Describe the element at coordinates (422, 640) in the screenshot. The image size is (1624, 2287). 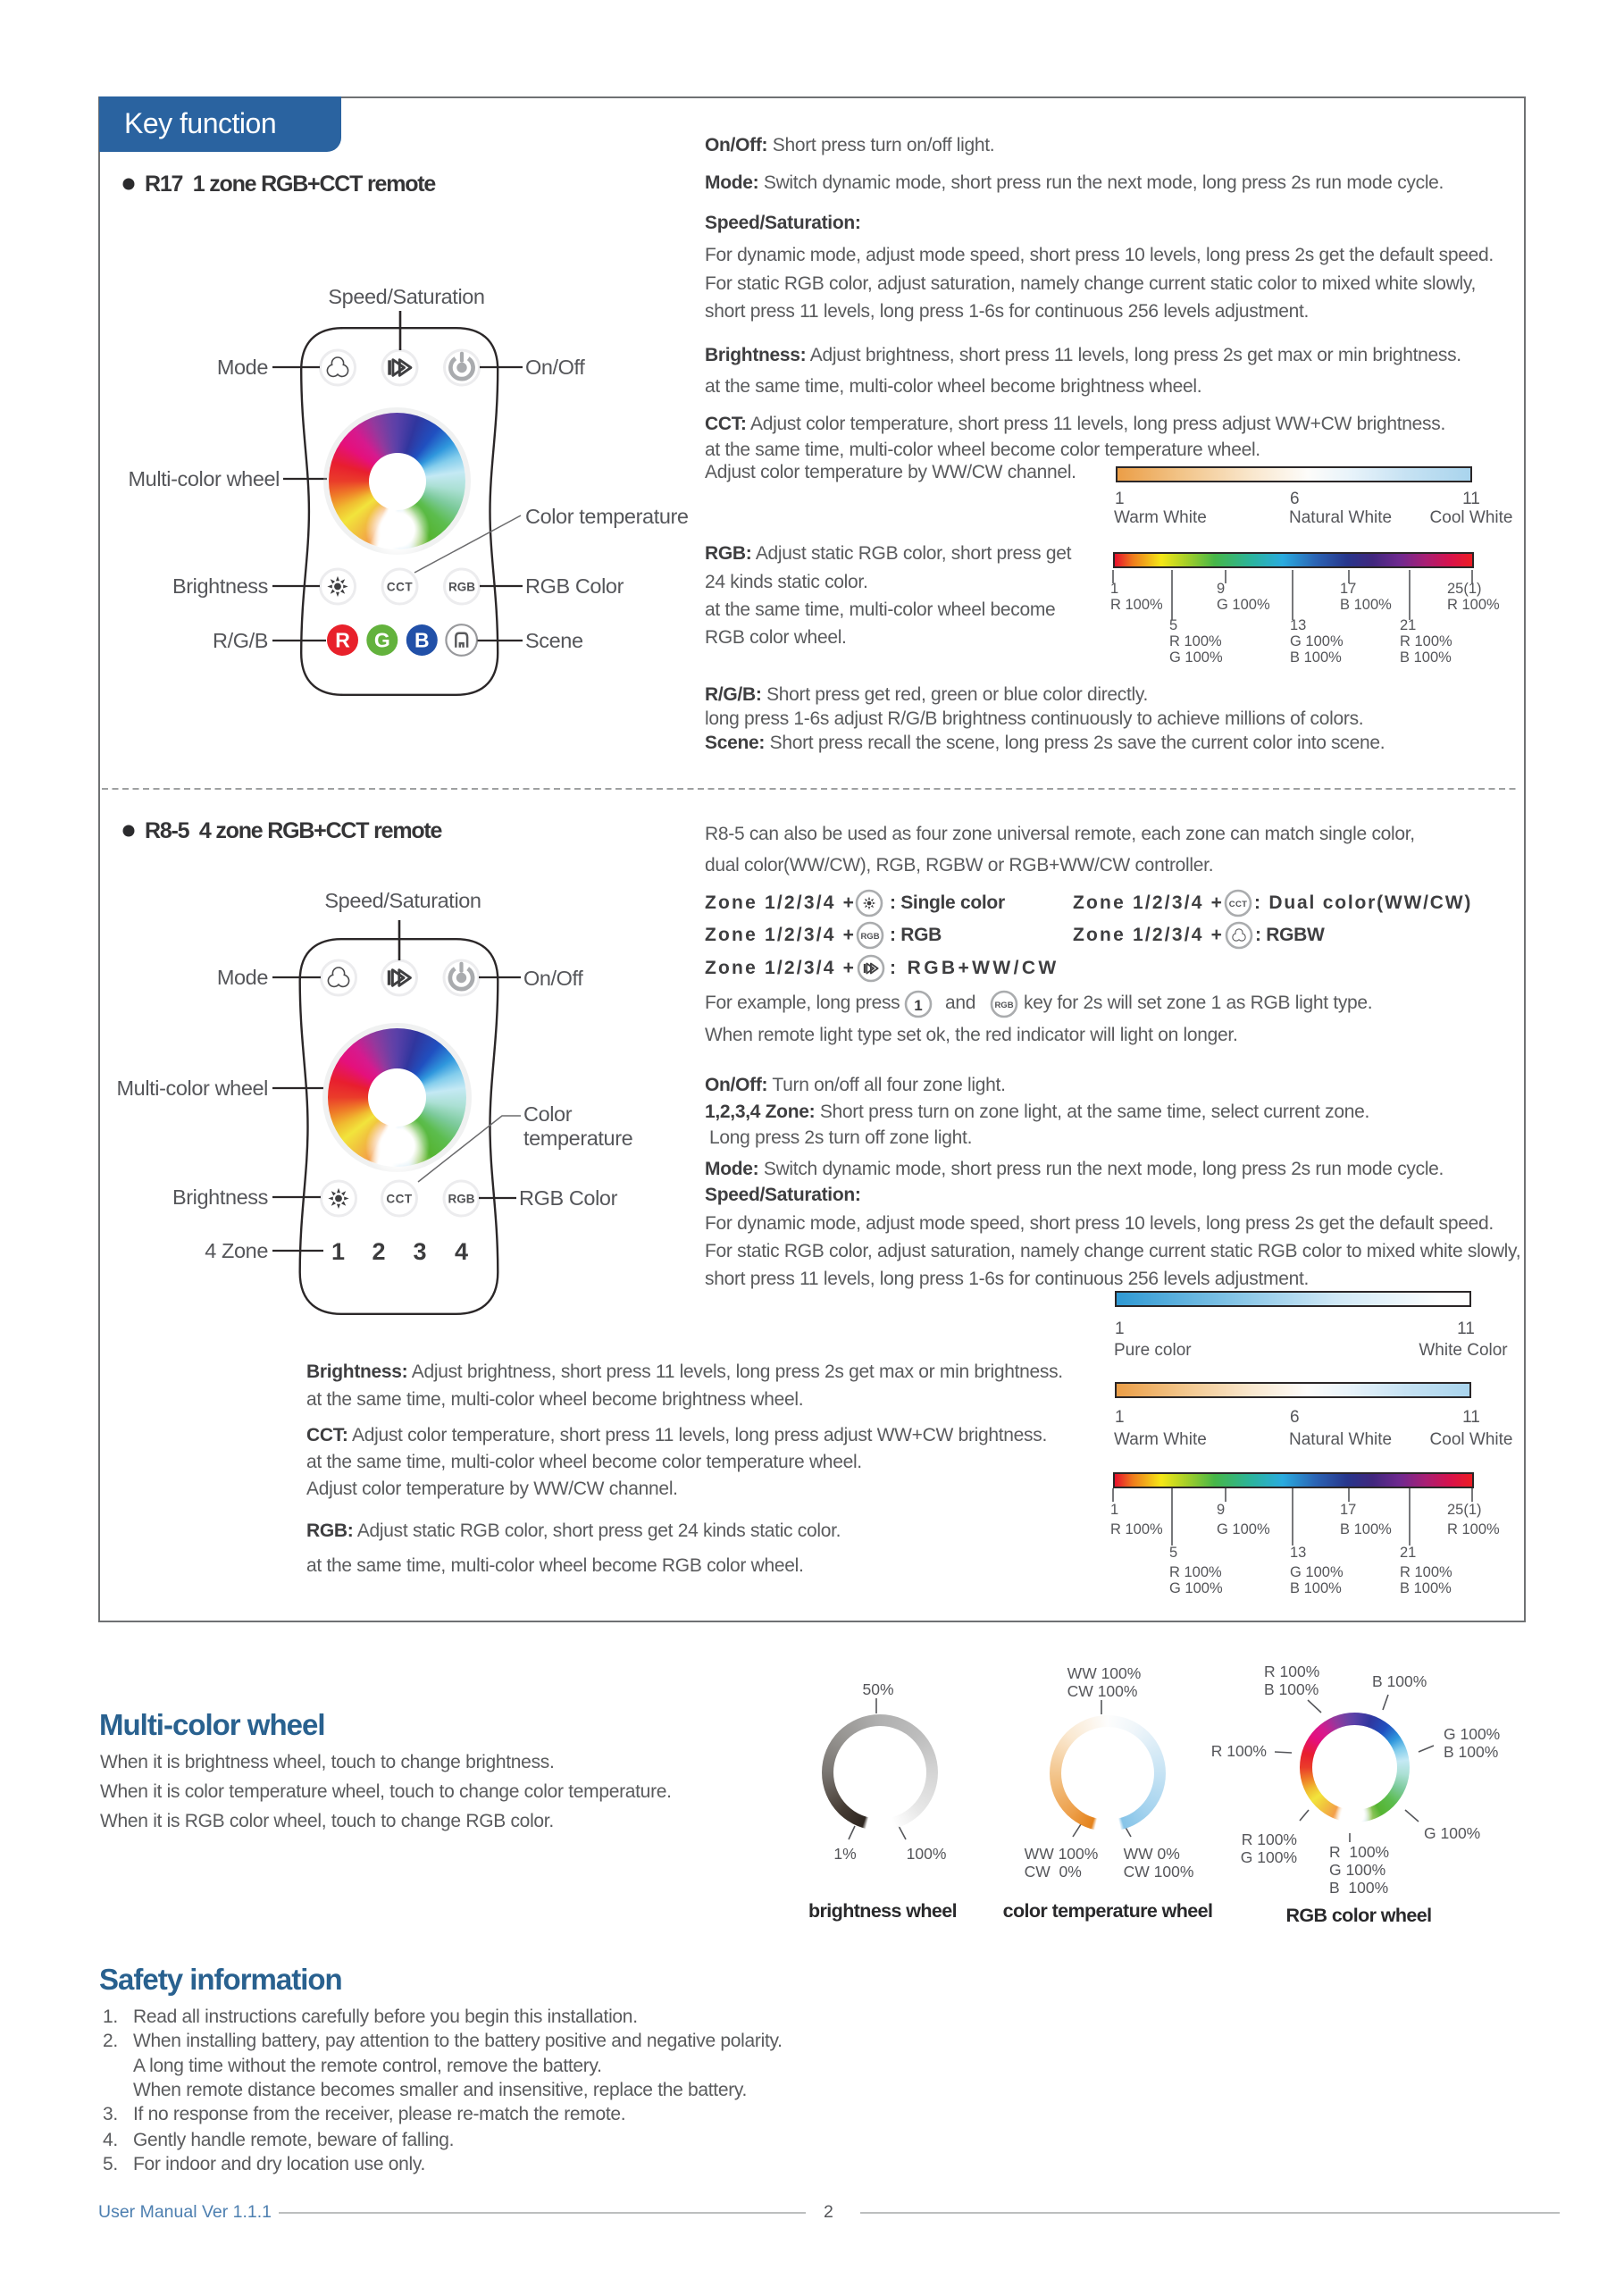
I see `svg-text: B` at that location.